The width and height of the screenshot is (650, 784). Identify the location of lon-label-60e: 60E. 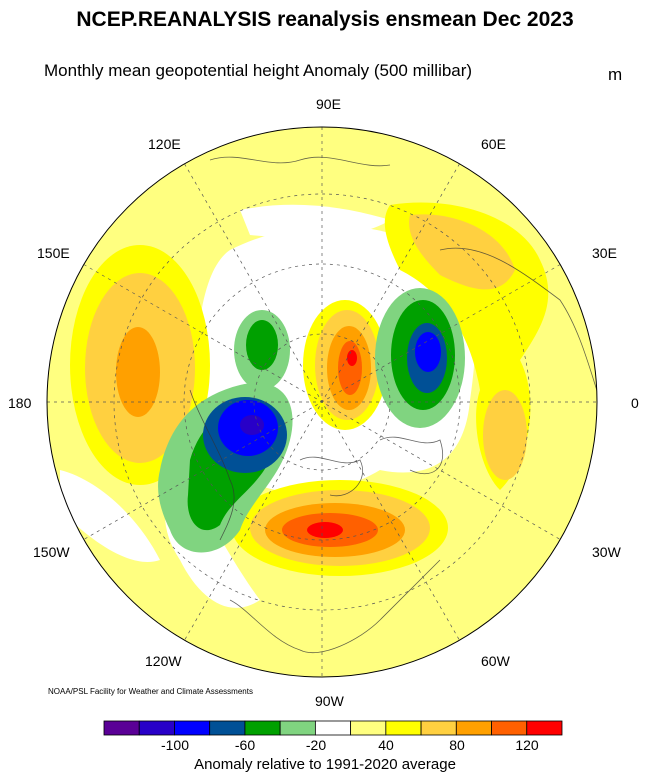
(493, 144).